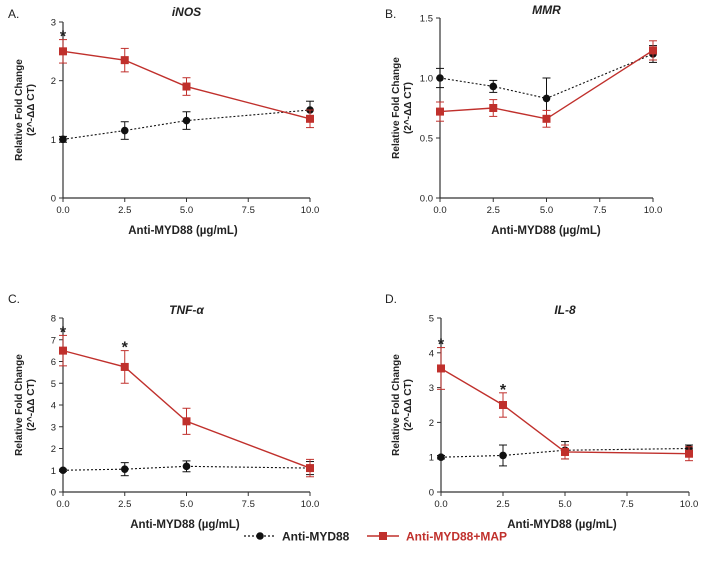 The image size is (705, 576). I want to click on legend-anti-myd88-map-marker, so click(383, 536).